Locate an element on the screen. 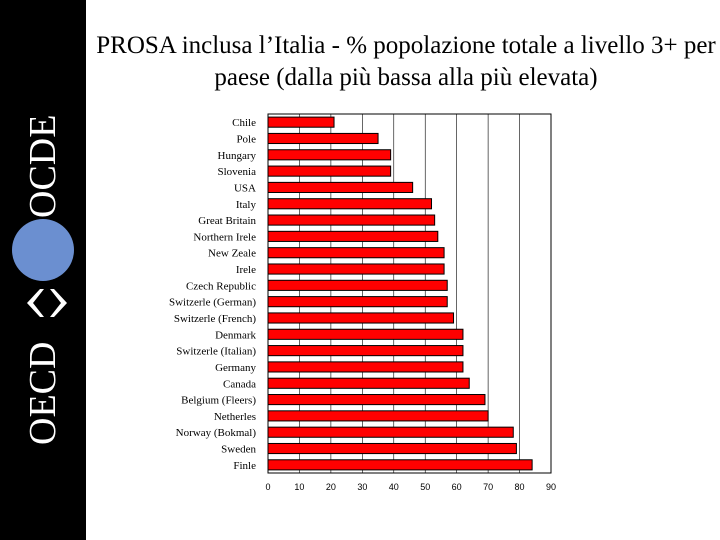 Image resolution: width=720 pixels, height=540 pixels. x-tick-label: 40 is located at coordinates (394, 487).